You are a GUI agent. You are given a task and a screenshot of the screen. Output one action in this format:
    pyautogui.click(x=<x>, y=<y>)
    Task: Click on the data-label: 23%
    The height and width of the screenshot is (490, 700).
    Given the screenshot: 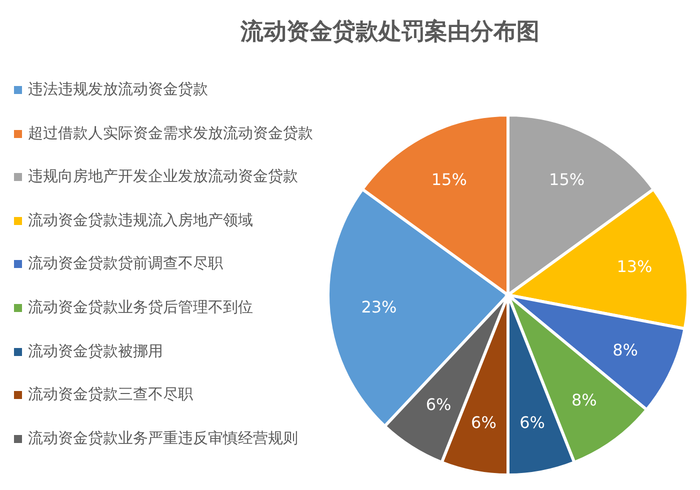 What is the action you would take?
    pyautogui.click(x=379, y=307)
    